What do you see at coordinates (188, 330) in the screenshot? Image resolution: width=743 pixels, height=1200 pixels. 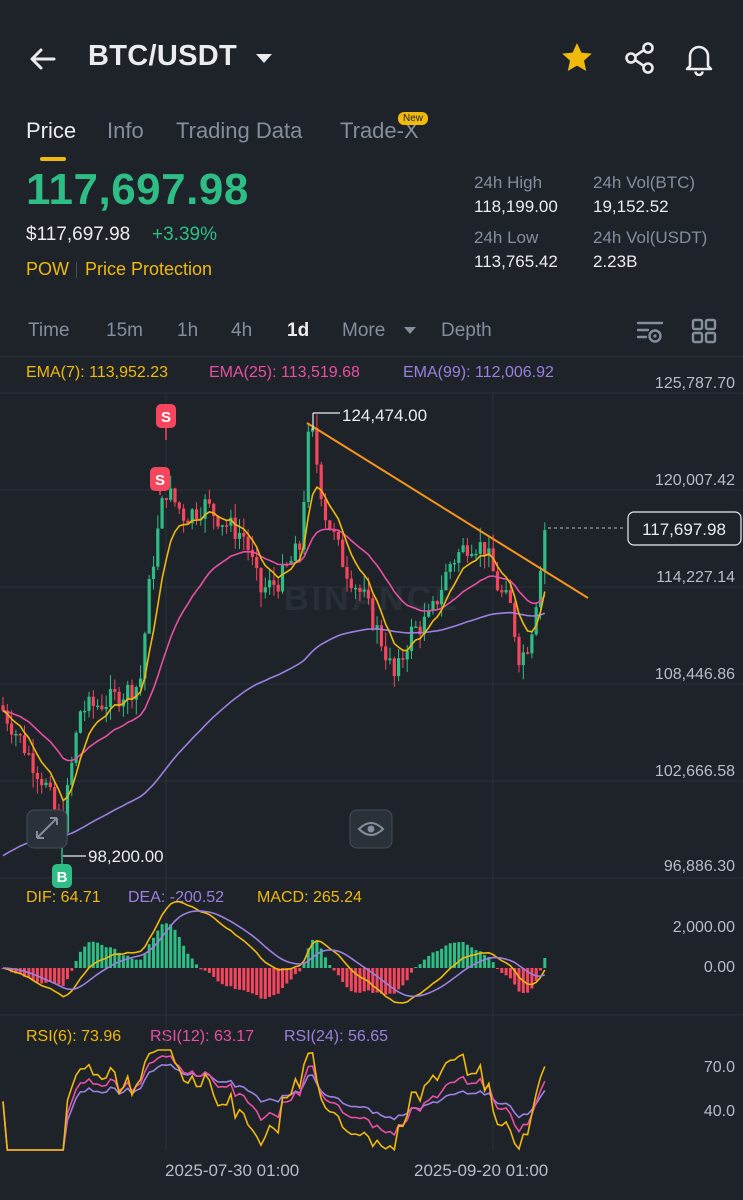 I see `interval-1h: 1h` at bounding box center [188, 330].